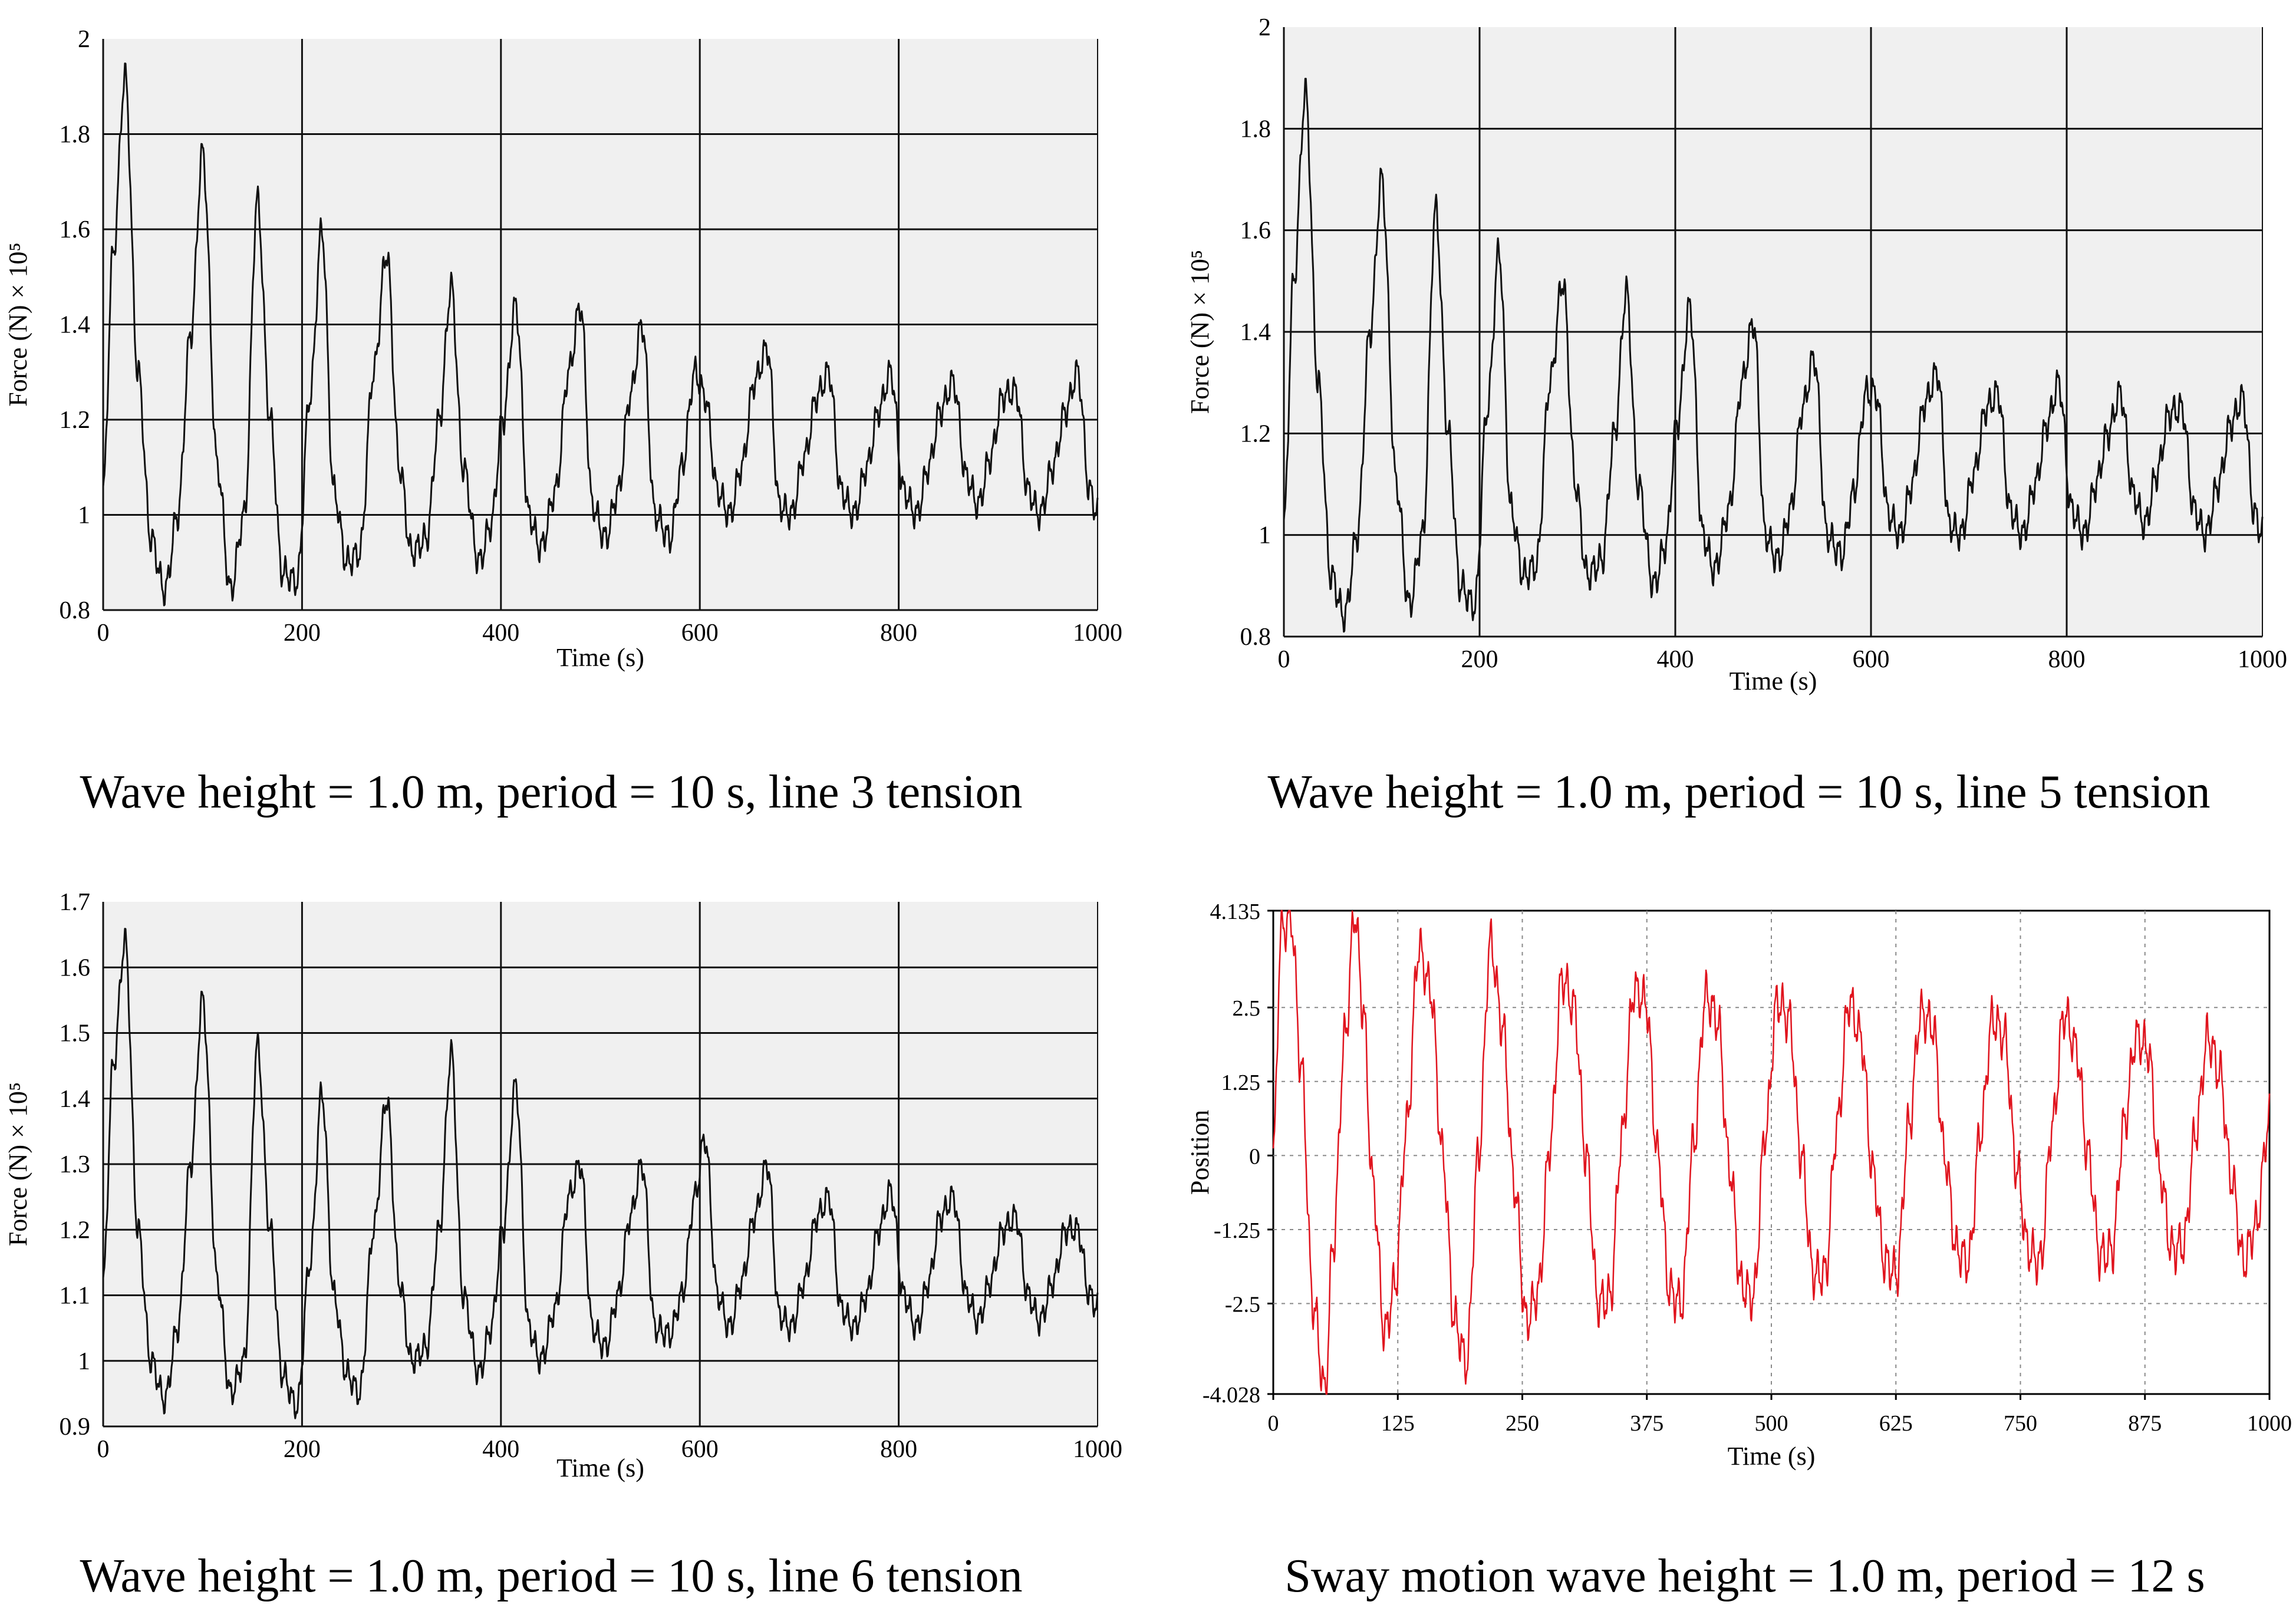  I want to click on x-tick-label: 250, so click(1522, 1423).